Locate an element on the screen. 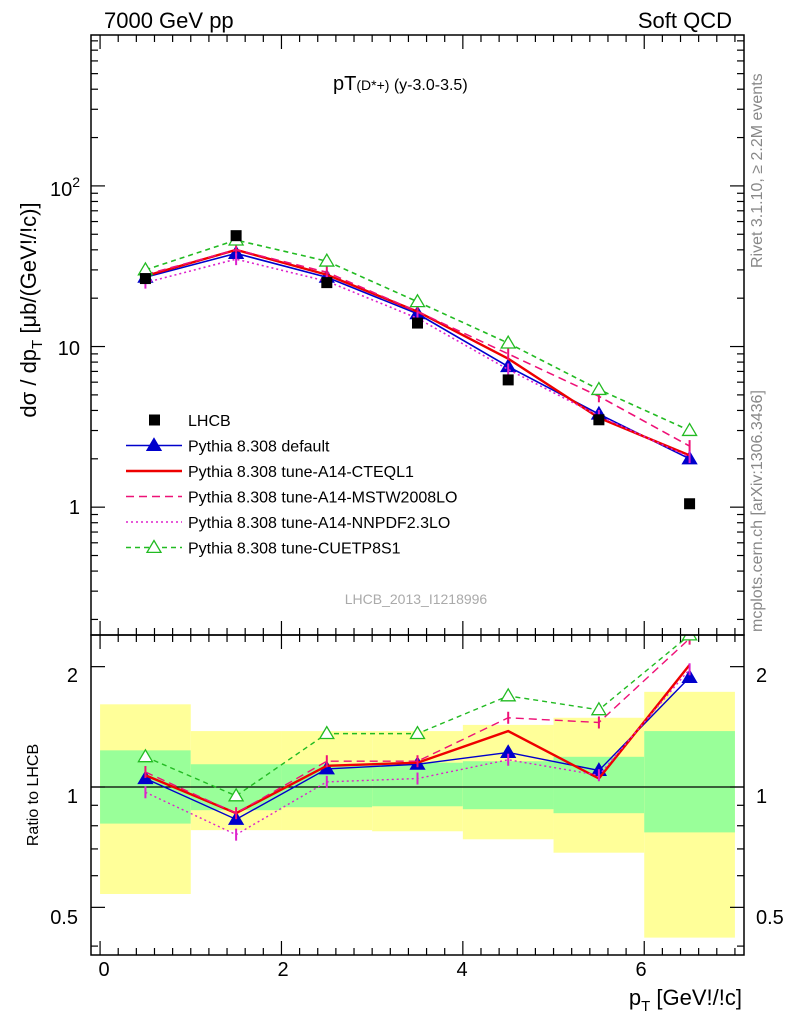  header-left: 7000 GeV pp is located at coordinates (169, 20).